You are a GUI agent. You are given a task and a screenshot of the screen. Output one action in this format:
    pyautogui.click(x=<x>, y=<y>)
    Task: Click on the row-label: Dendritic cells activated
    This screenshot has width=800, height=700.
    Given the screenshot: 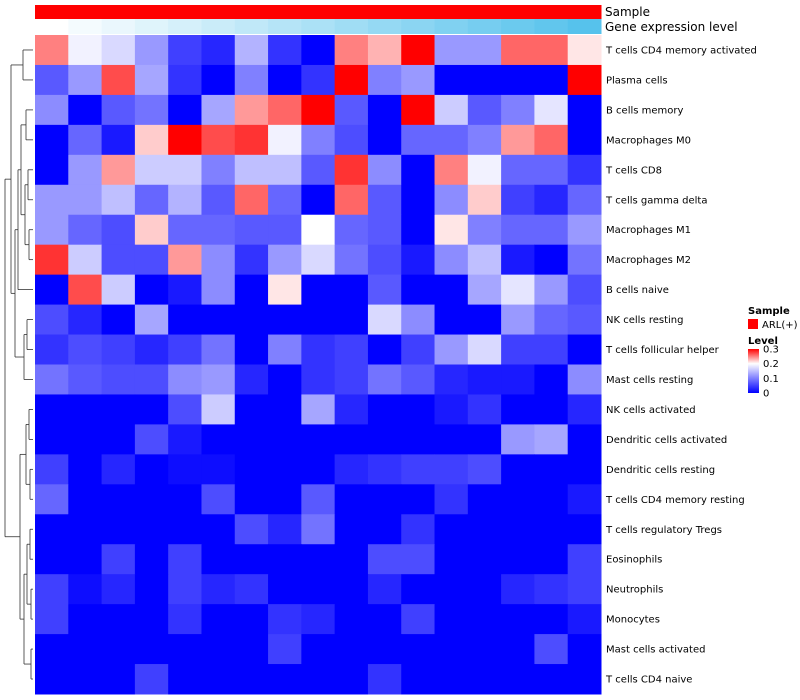 What is the action you would take?
    pyautogui.click(x=666, y=440)
    